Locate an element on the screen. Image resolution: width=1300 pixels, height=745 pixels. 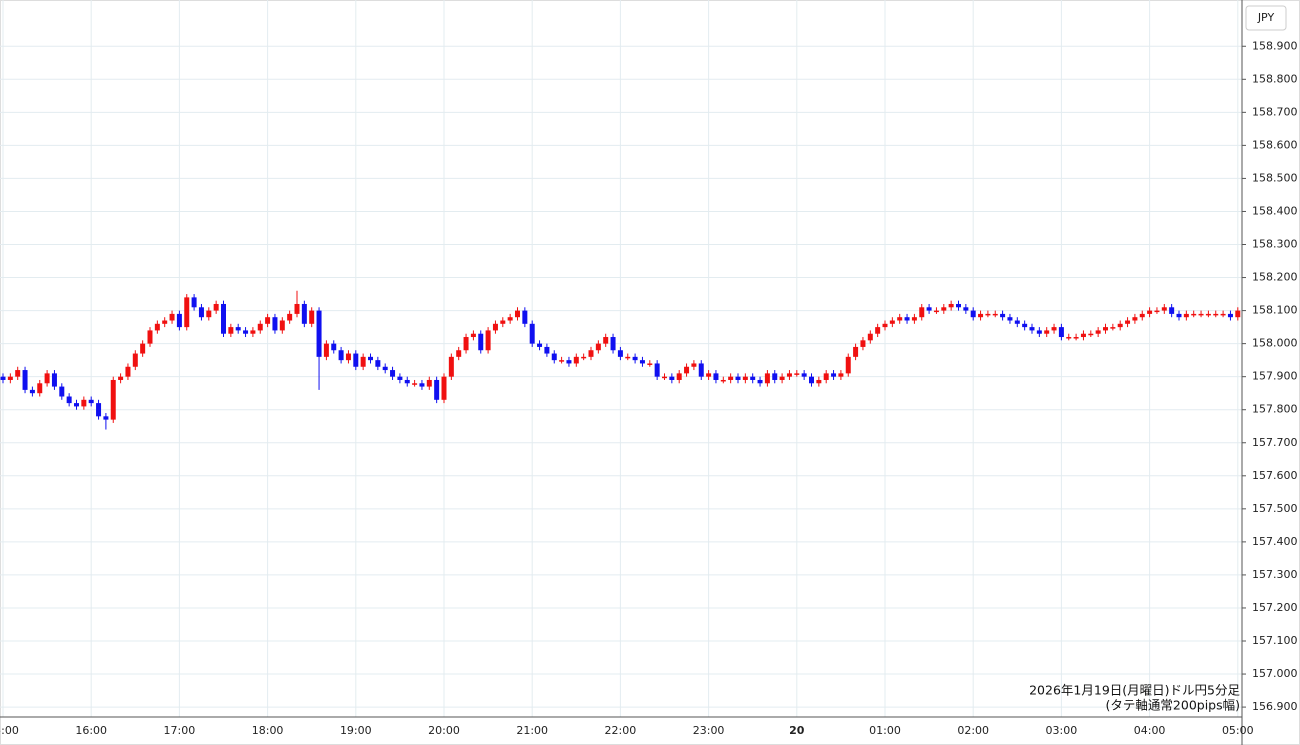
x-tick-label: 03:00 is located at coordinates (1062, 730).